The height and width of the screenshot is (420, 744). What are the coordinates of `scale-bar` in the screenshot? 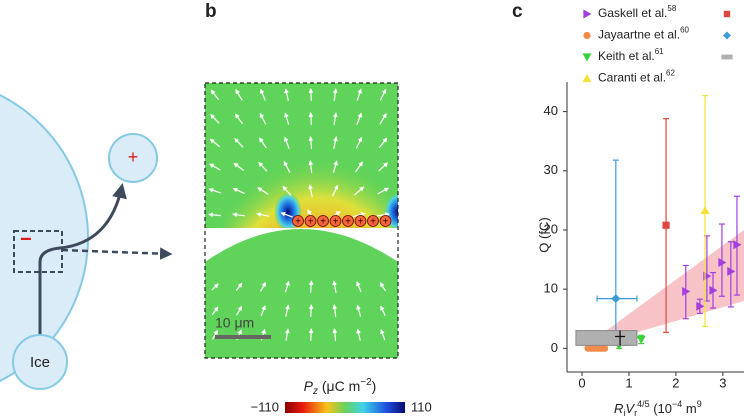 It's located at (243, 337).